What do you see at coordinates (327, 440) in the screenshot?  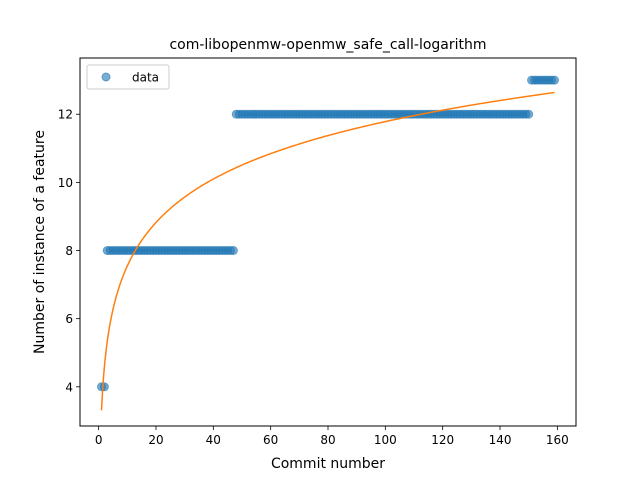 I see `x-tick-label: 80` at bounding box center [327, 440].